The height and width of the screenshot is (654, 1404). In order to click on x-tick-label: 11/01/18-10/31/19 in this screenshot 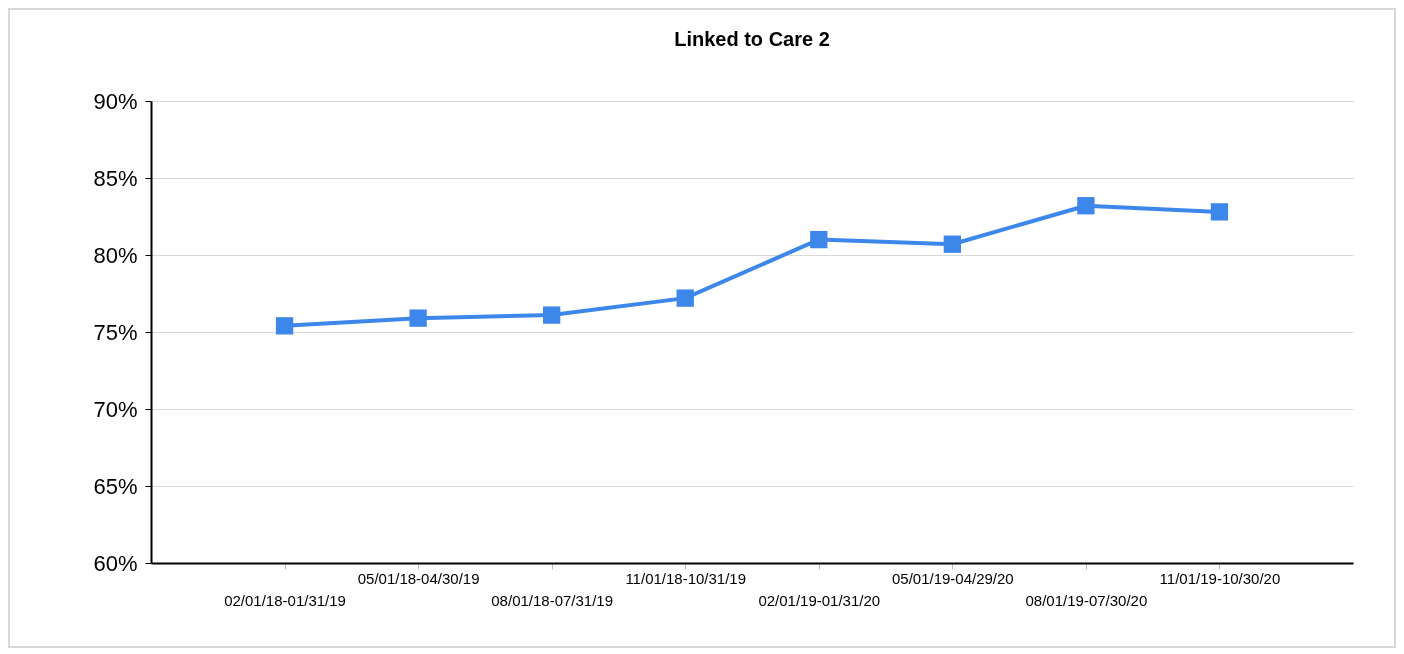, I will do `click(686, 578)`.